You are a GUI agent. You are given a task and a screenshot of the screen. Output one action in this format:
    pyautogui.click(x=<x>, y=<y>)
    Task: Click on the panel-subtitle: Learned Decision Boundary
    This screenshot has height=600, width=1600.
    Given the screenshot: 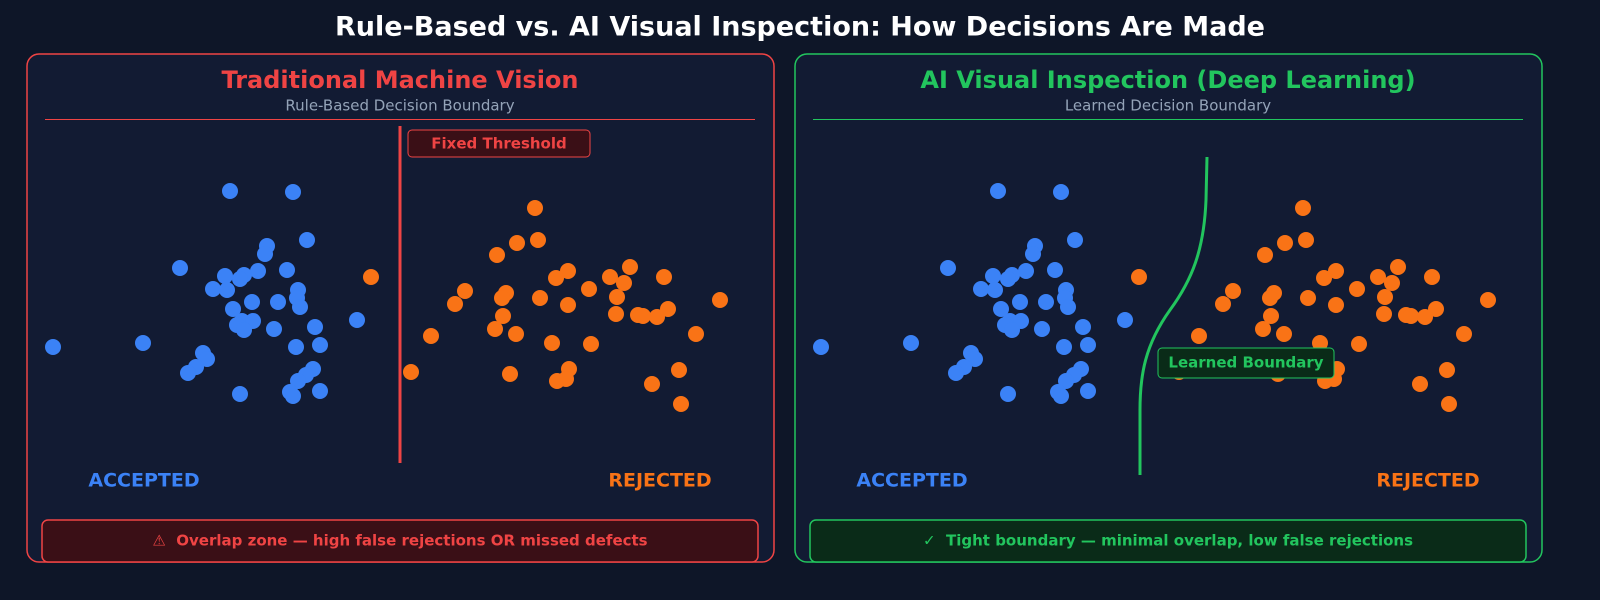 What is the action you would take?
    pyautogui.click(x=1168, y=106)
    